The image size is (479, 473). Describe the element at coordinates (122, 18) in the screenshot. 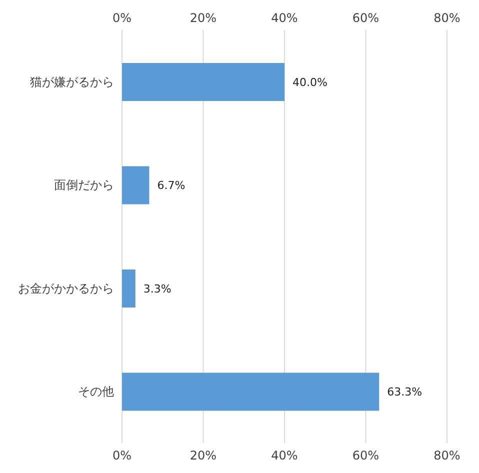

I see `x-tick-label: 0%` at that location.